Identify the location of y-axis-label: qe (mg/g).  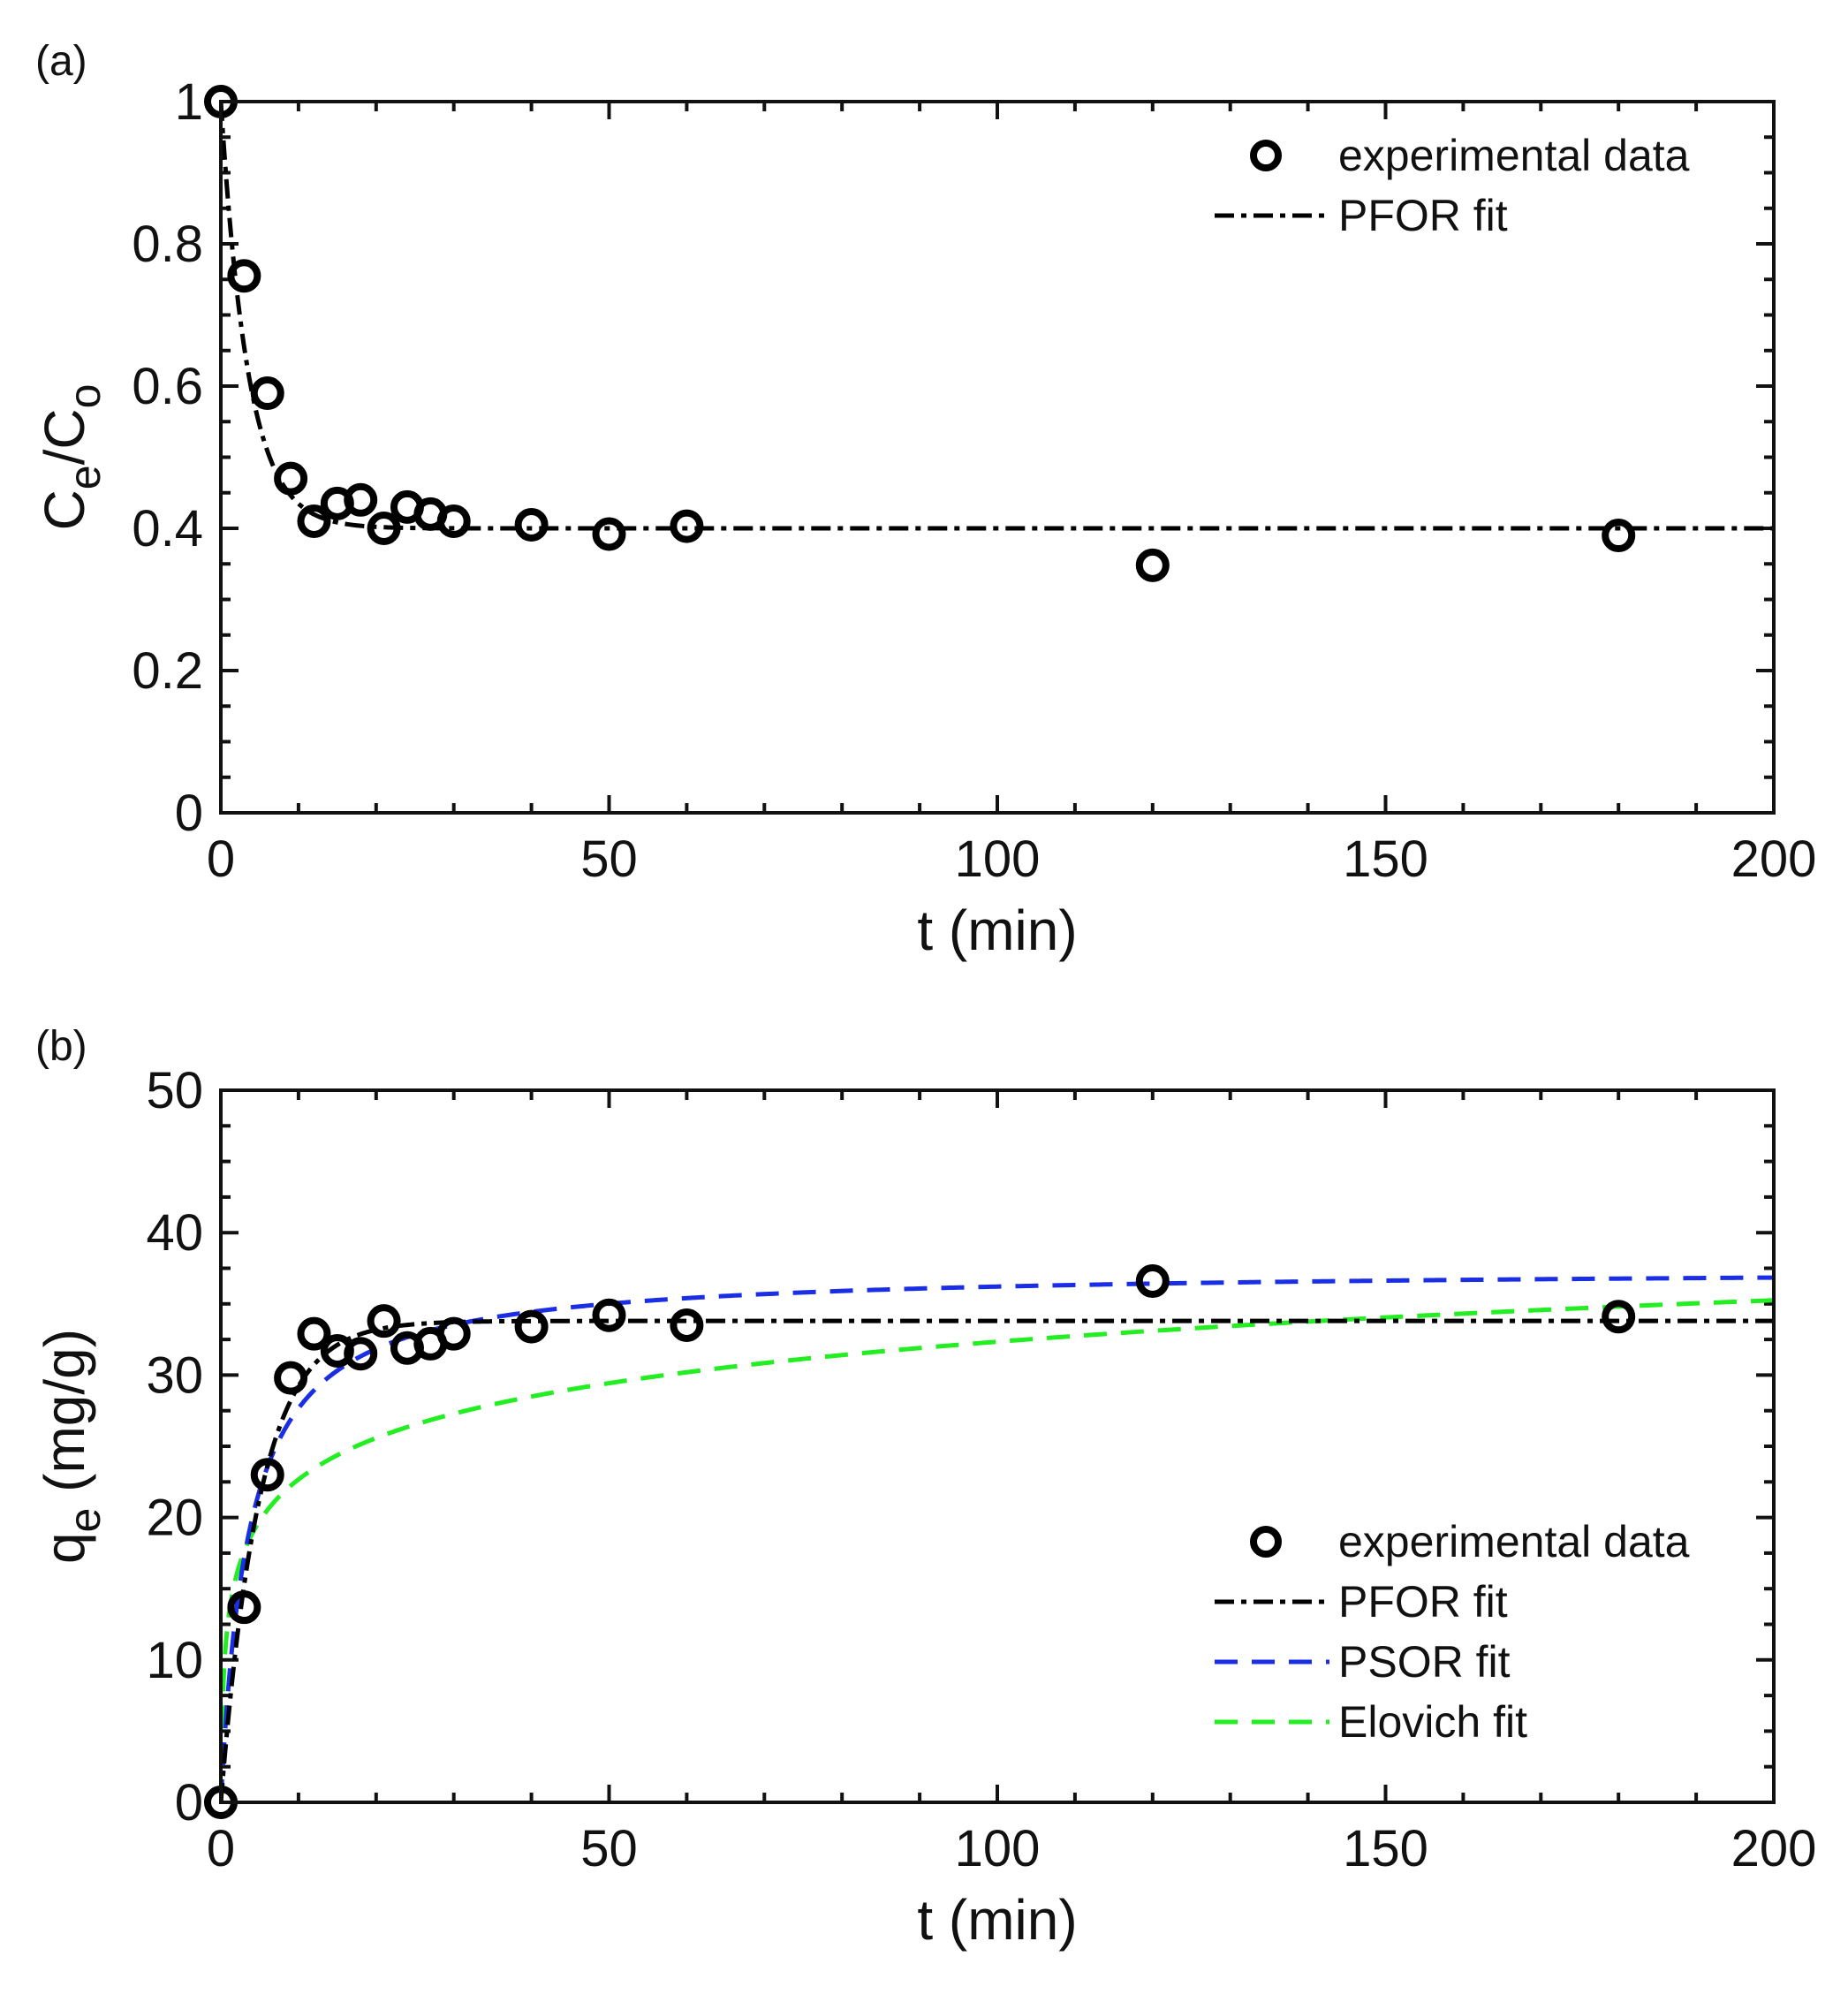
(71, 1447).